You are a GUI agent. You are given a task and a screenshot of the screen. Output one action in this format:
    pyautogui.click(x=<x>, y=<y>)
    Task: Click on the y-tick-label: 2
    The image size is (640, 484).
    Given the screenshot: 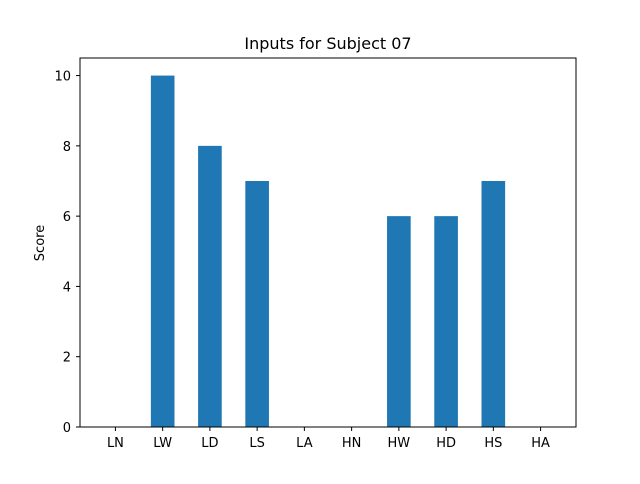 What is the action you would take?
    pyautogui.click(x=67, y=358)
    